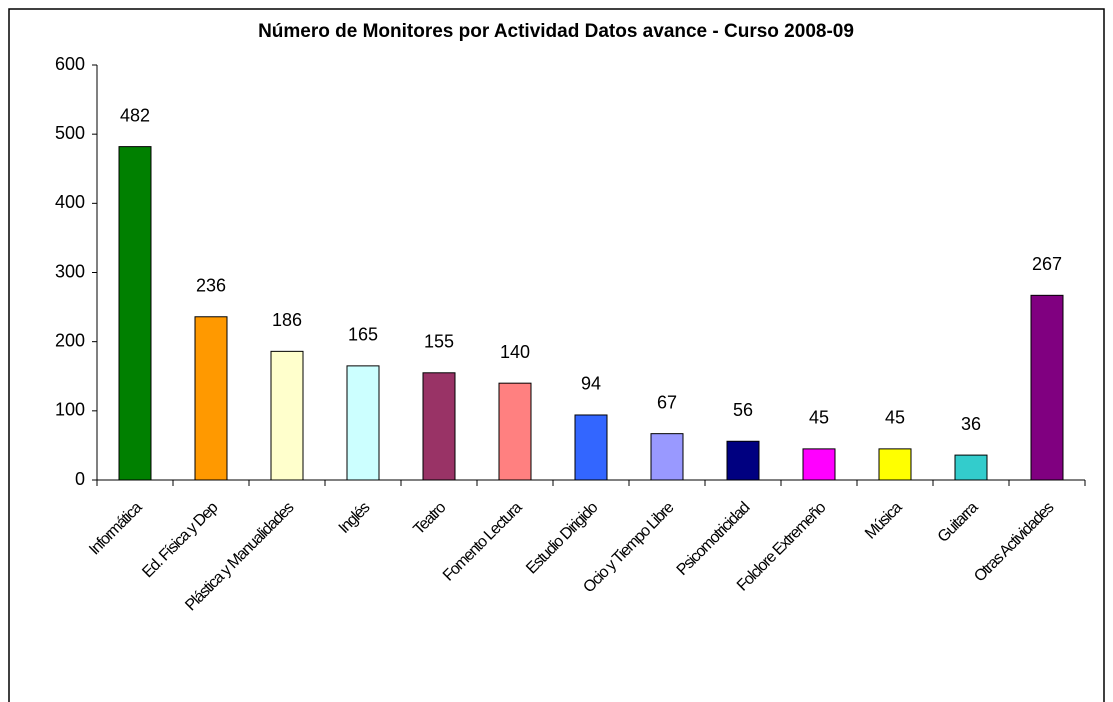 The width and height of the screenshot is (1113, 702). I want to click on value-label: 94, so click(591, 384).